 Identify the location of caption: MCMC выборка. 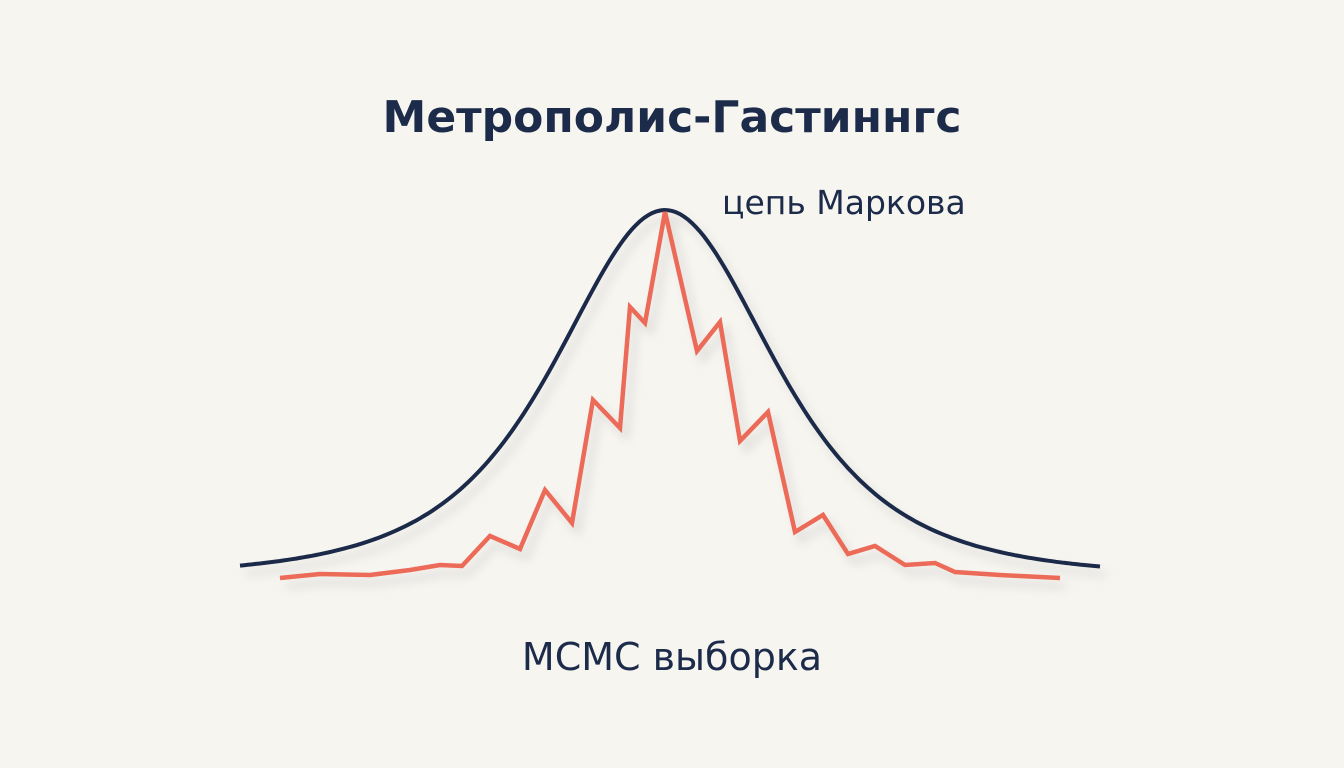
(672, 657).